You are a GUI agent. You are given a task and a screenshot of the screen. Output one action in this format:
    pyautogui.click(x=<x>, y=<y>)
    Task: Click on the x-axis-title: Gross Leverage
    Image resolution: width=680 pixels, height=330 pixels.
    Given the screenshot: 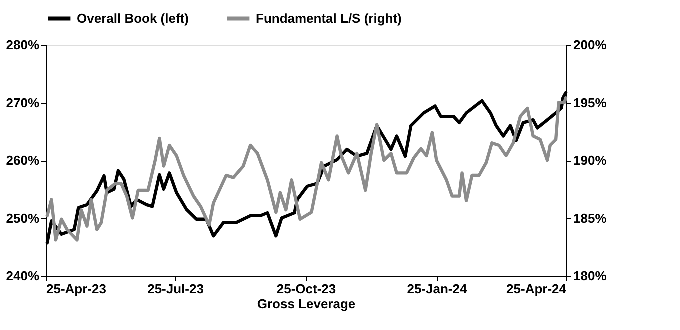 What is the action you would take?
    pyautogui.click(x=306, y=304)
    